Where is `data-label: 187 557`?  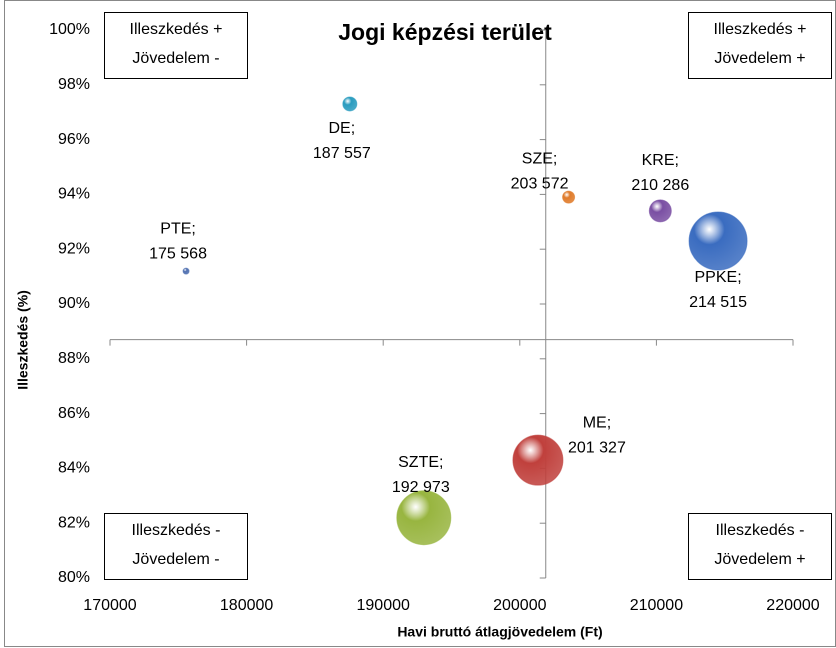
data-label: 187 557 is located at coordinates (342, 153).